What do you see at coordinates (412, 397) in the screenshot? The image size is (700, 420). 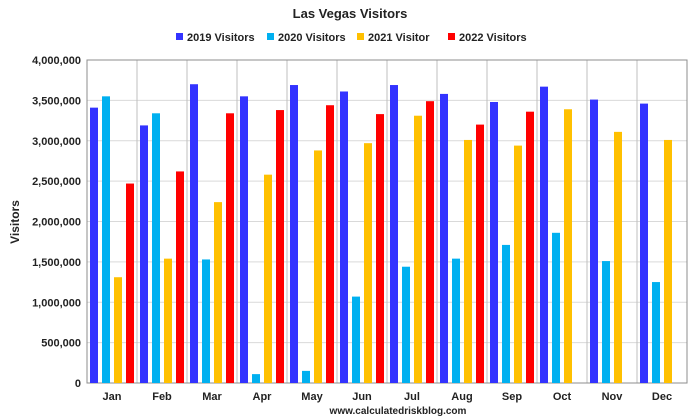 I see `x-tick-label: Jul` at bounding box center [412, 397].